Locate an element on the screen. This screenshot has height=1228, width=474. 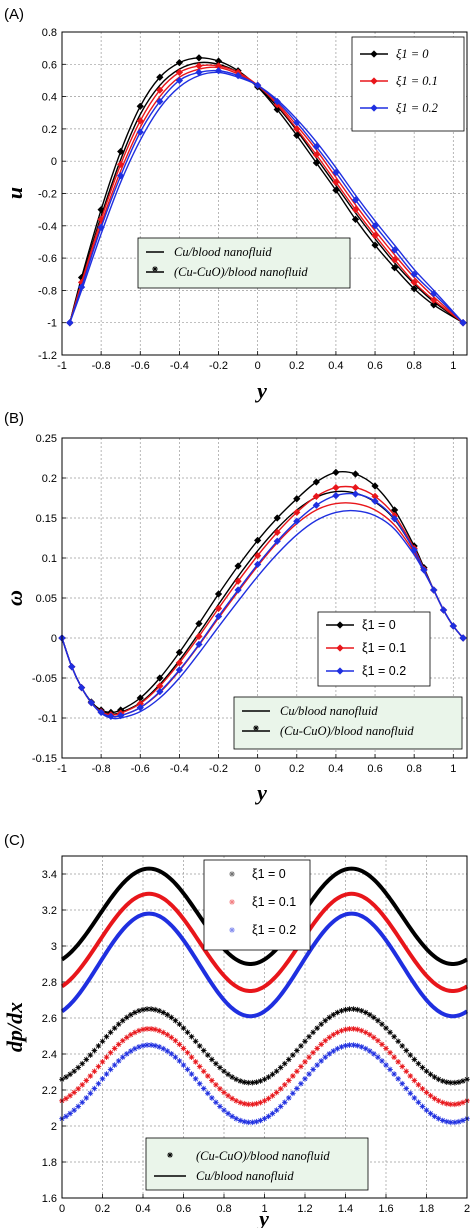
panel-c-x-tick-label: 1 is located at coordinates (264, 1209).